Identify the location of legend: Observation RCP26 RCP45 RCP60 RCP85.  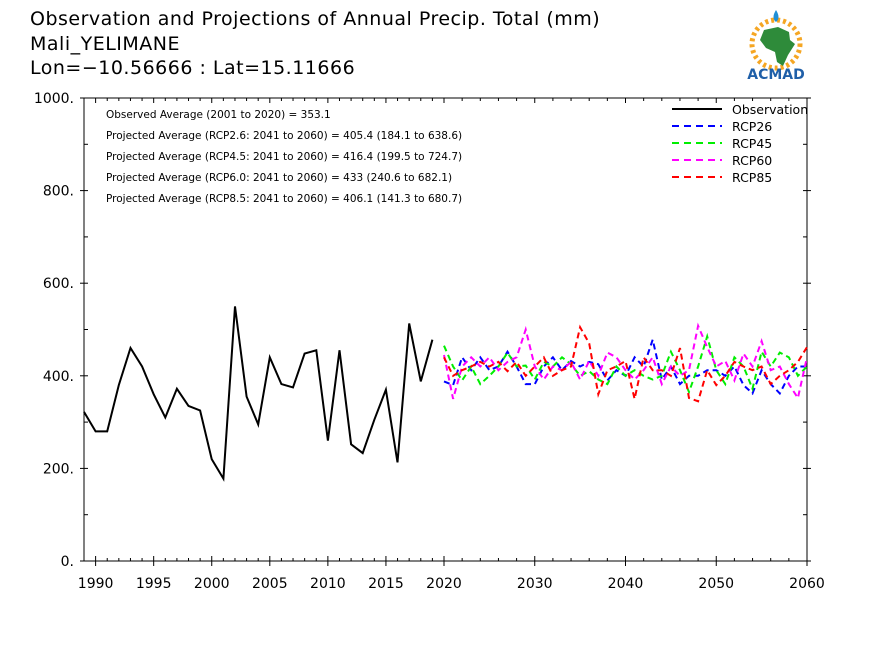
(740, 143).